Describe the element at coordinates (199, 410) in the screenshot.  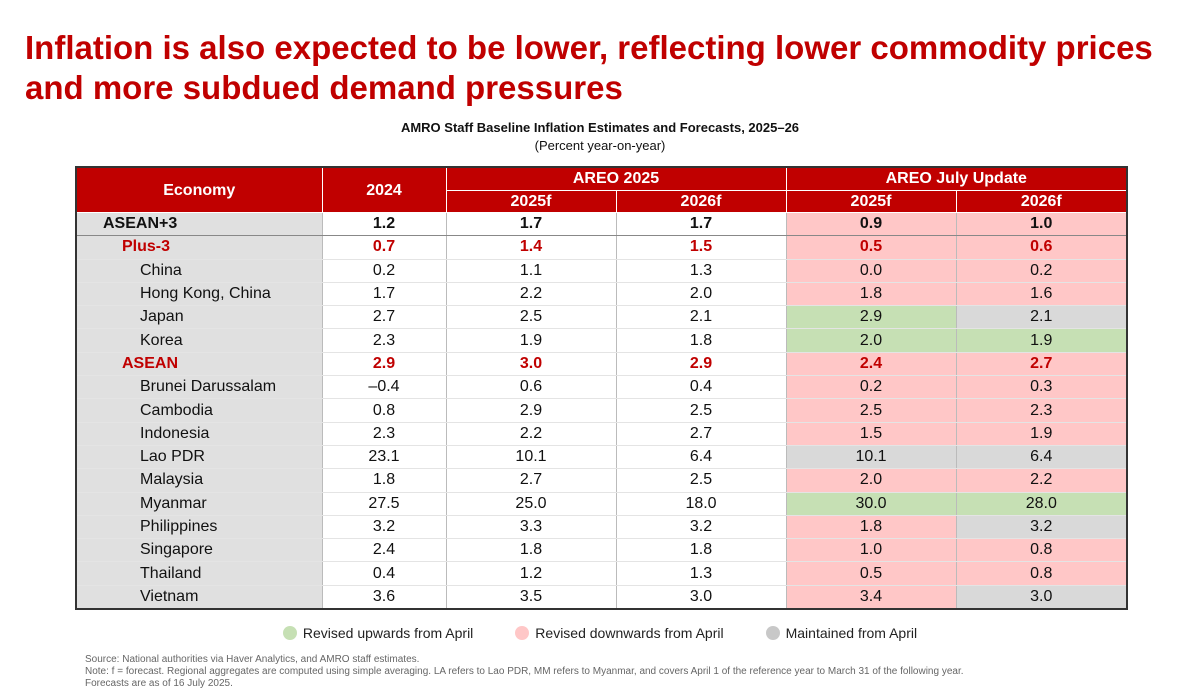
I see `row-economy-name: Cambodia` at that location.